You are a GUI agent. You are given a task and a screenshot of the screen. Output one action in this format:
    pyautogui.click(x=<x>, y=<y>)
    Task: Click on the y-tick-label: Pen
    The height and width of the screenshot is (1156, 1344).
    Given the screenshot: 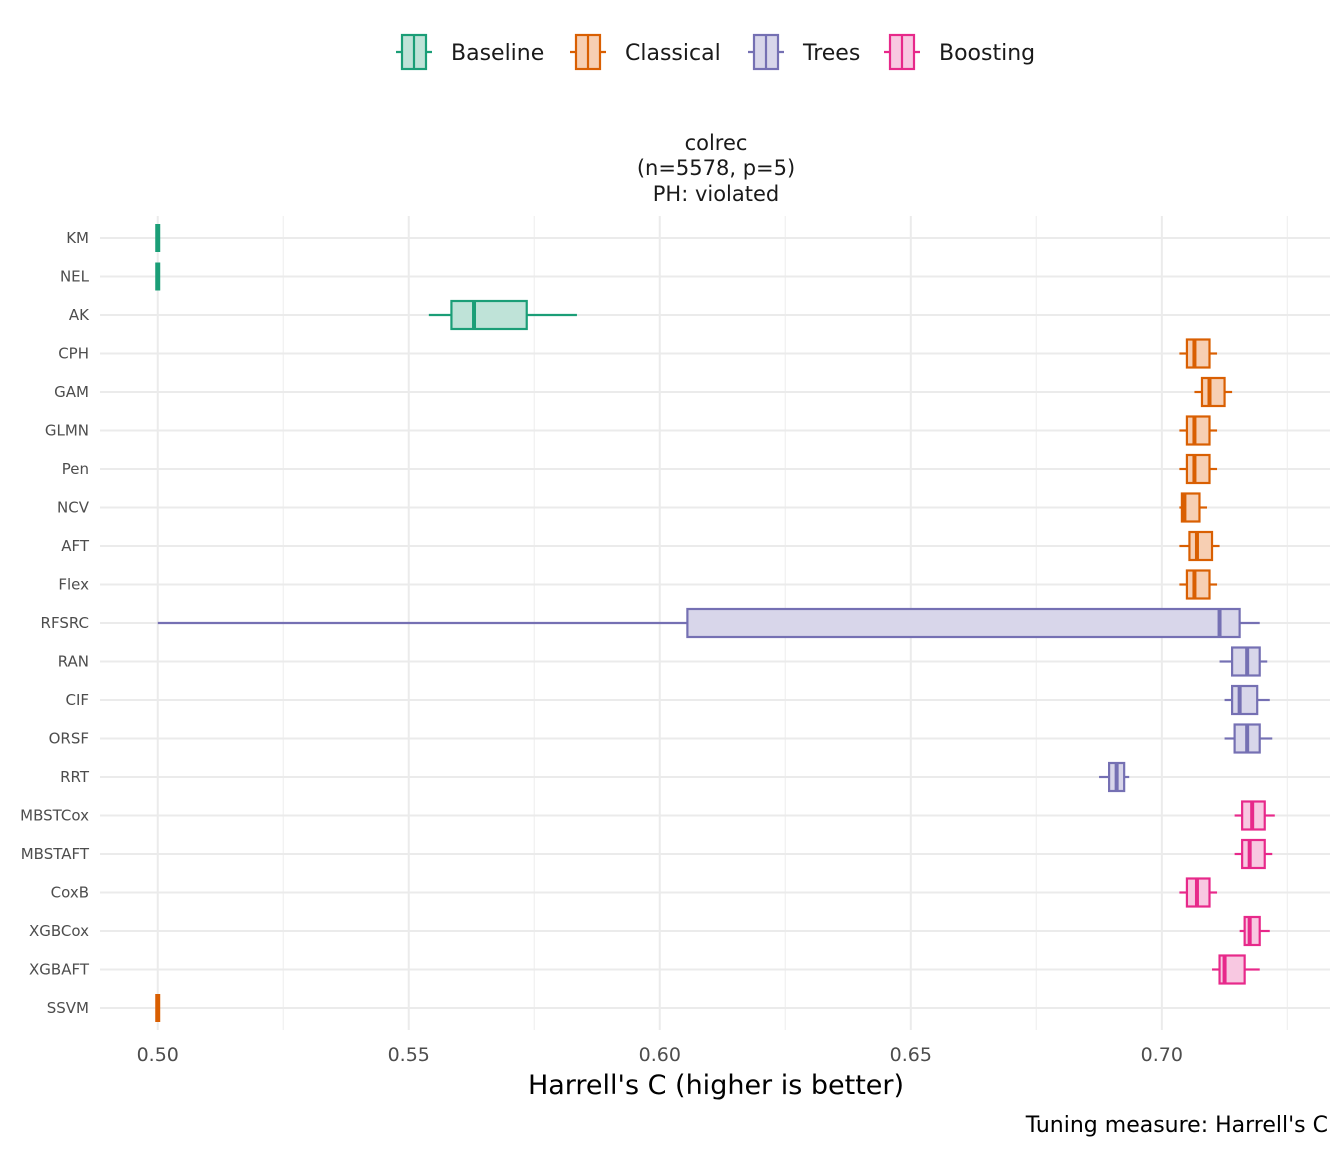 What is the action you would take?
    pyautogui.click(x=75, y=469)
    